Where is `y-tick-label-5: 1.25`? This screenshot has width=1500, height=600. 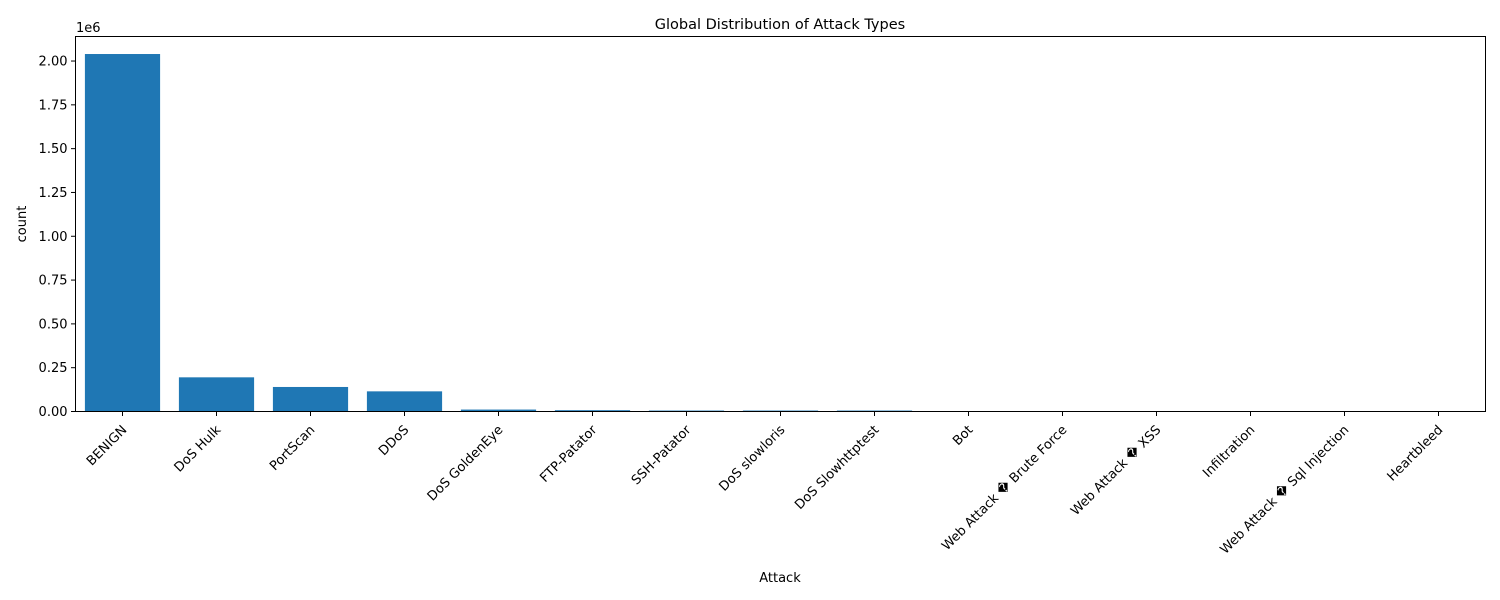 y-tick-label-5: 1.25 is located at coordinates (53, 193).